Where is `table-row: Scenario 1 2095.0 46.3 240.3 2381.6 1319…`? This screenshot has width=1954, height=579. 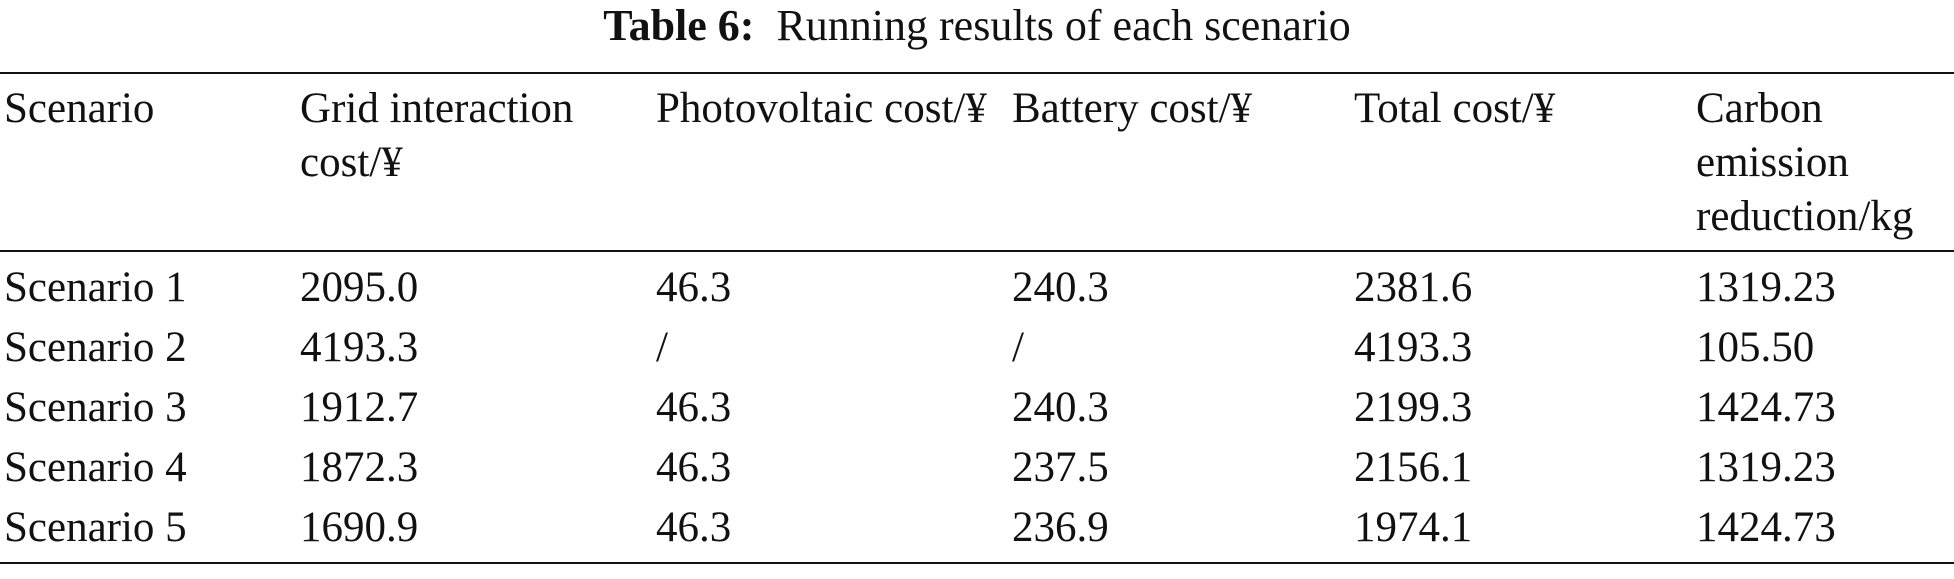
table-row: Scenario 1 2095.0 46.3 240.3 2381.6 1319… is located at coordinates (977, 284).